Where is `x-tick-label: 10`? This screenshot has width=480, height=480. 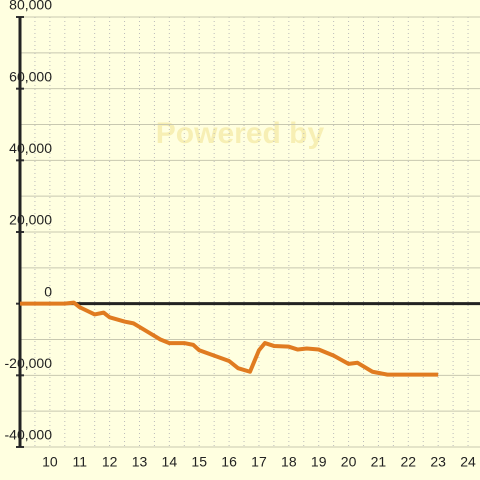
x-tick-label: 10 is located at coordinates (50, 462).